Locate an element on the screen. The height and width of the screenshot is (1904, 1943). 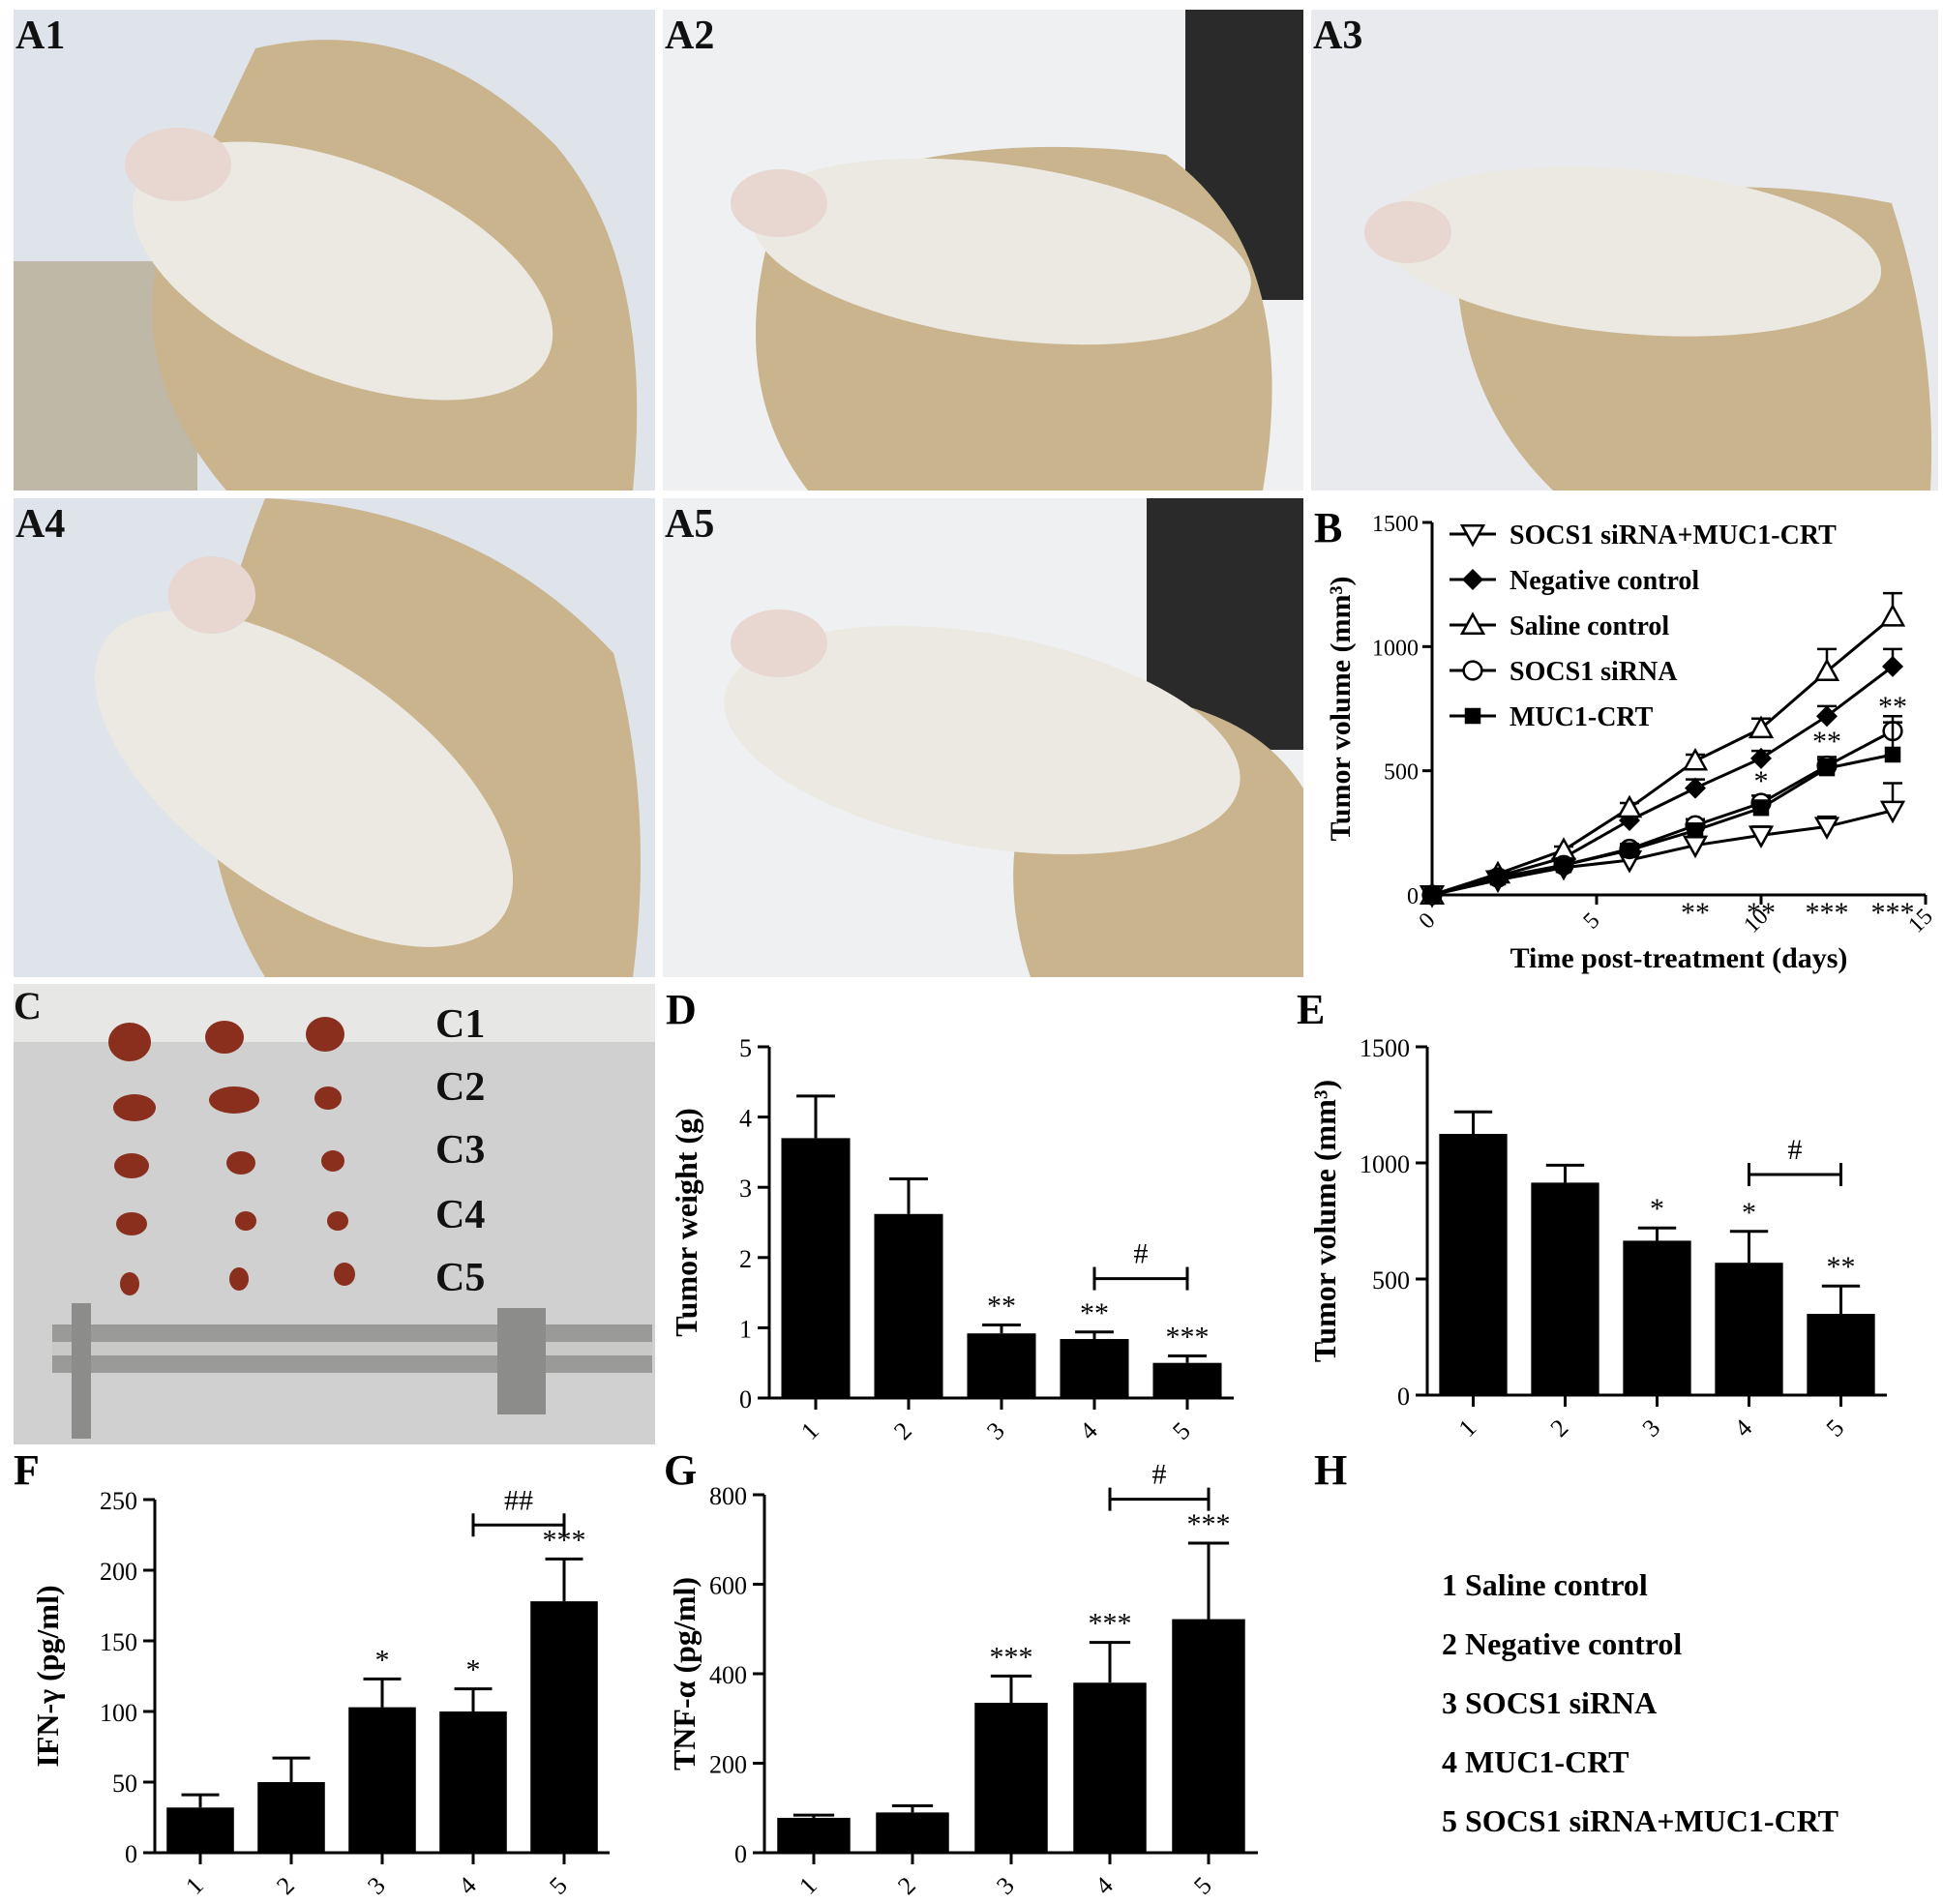
caliper-row-c4: C4 is located at coordinates (460, 1215).